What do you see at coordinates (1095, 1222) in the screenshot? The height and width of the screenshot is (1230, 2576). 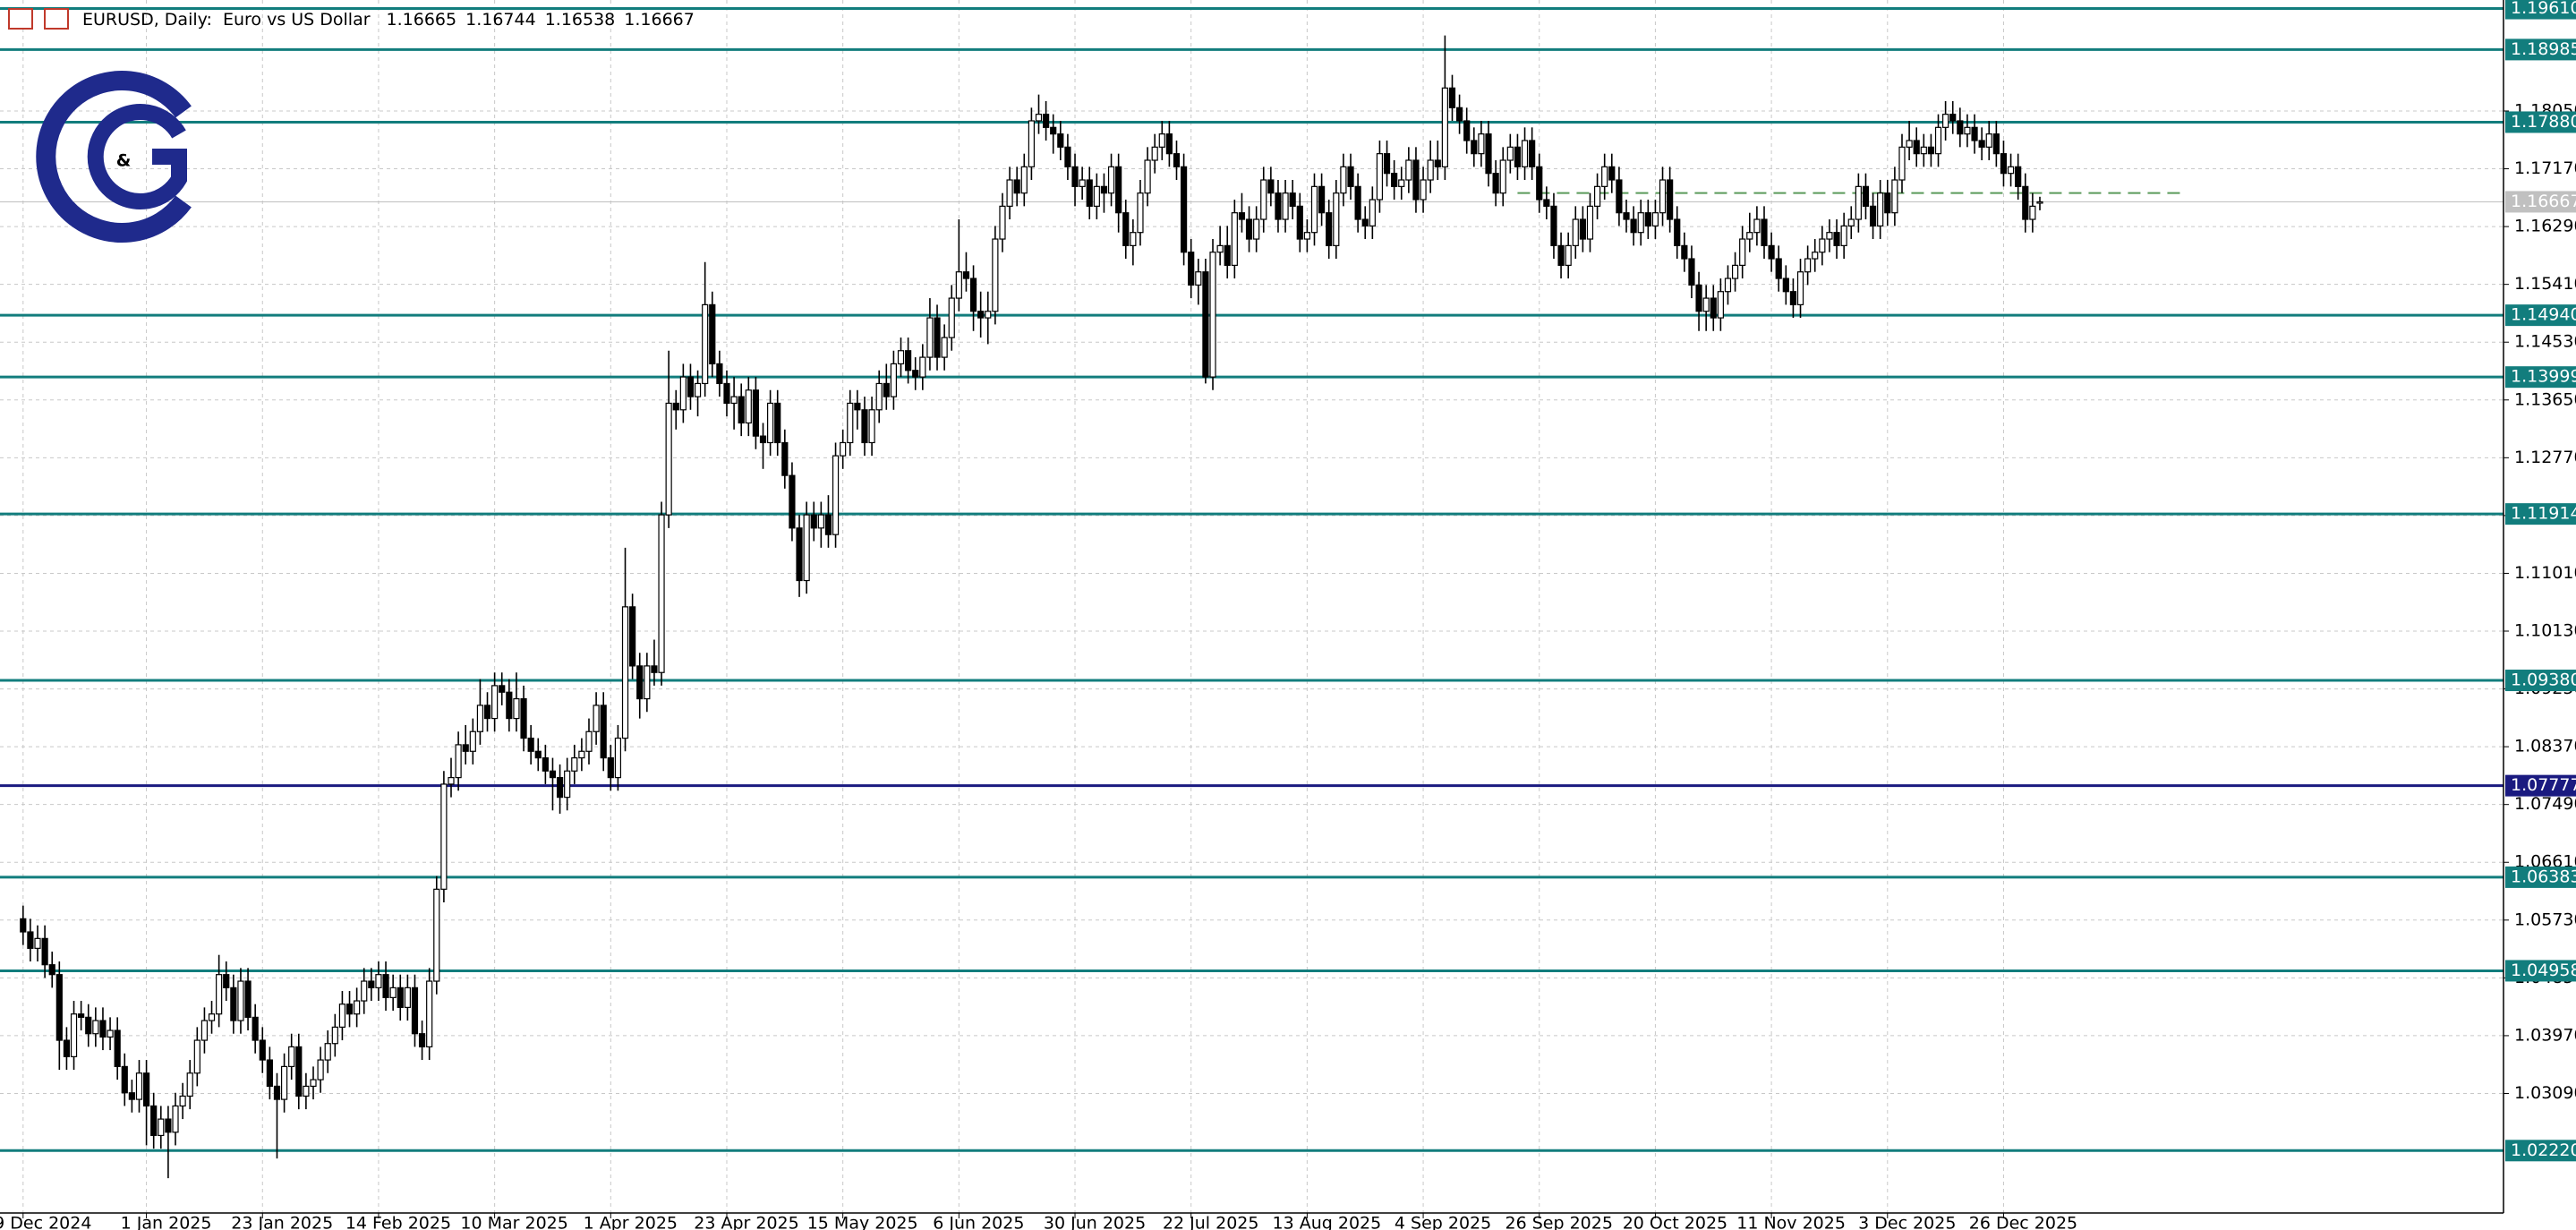 I see `x-tick-label: 30 Jun 2025` at bounding box center [1095, 1222].